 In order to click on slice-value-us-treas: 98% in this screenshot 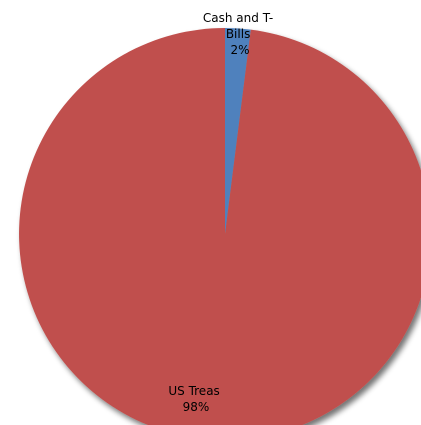, I will do `click(196, 407)`.